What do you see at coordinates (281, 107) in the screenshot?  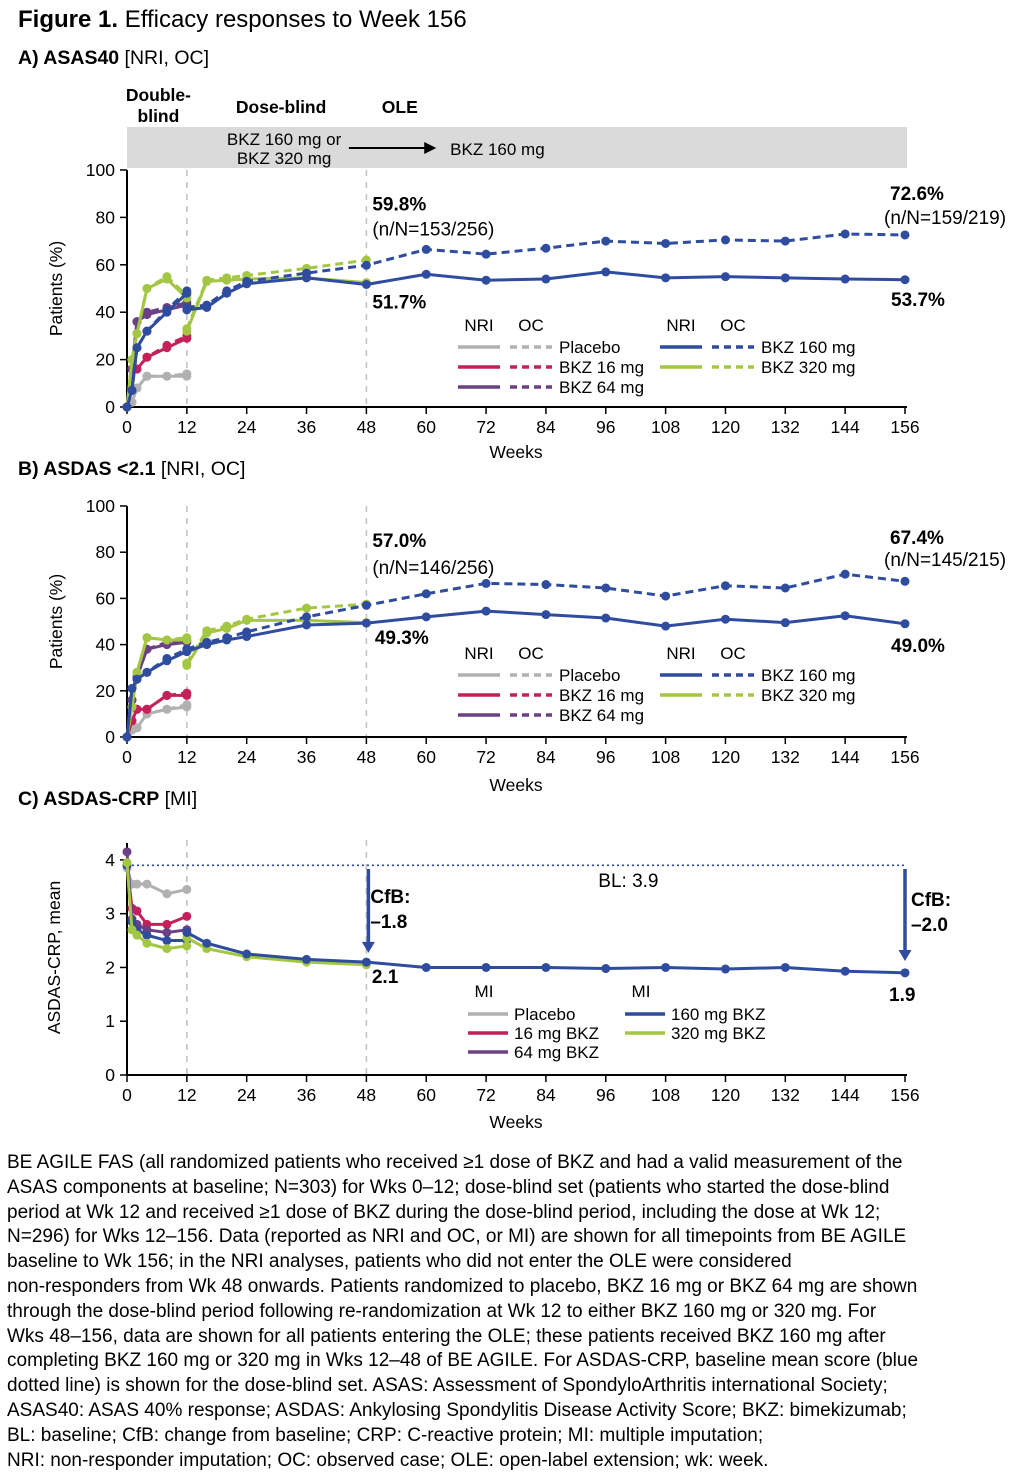 I see `phase-label: Dose-blind` at bounding box center [281, 107].